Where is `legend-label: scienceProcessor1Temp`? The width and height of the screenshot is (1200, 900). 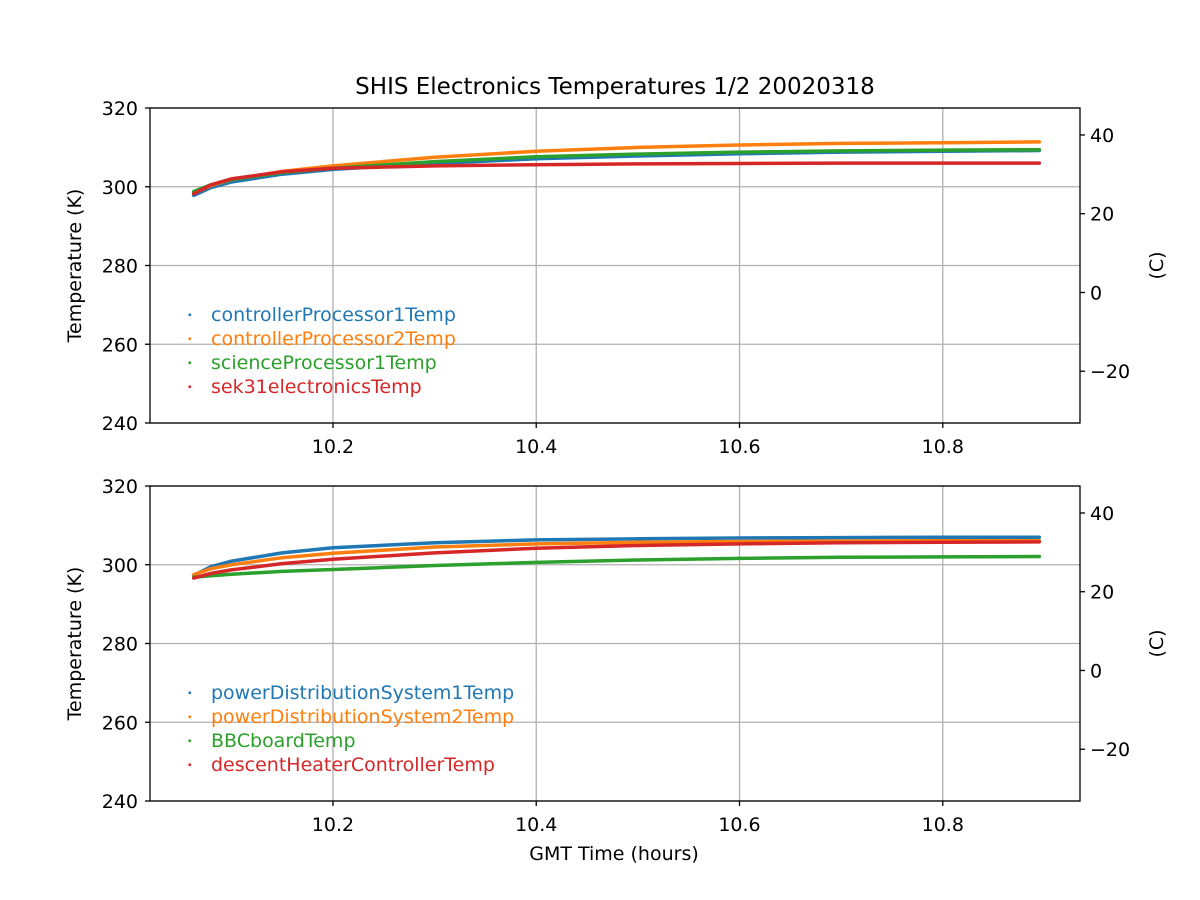 legend-label: scienceProcessor1Temp is located at coordinates (324, 363).